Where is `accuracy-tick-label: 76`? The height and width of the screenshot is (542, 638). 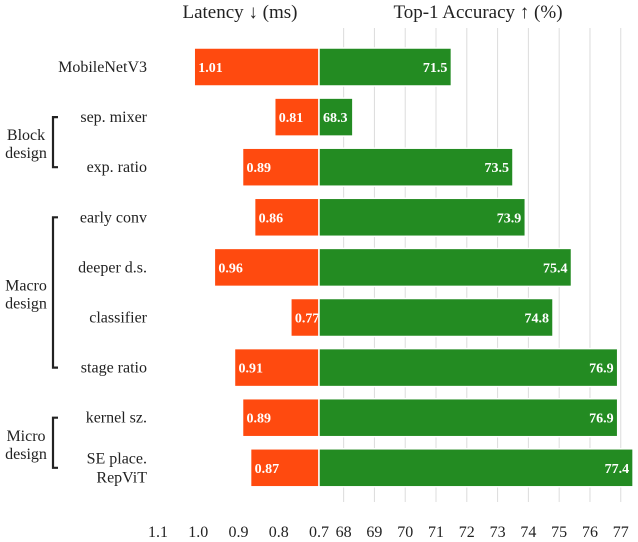
accuracy-tick-label: 76 is located at coordinates (590, 532).